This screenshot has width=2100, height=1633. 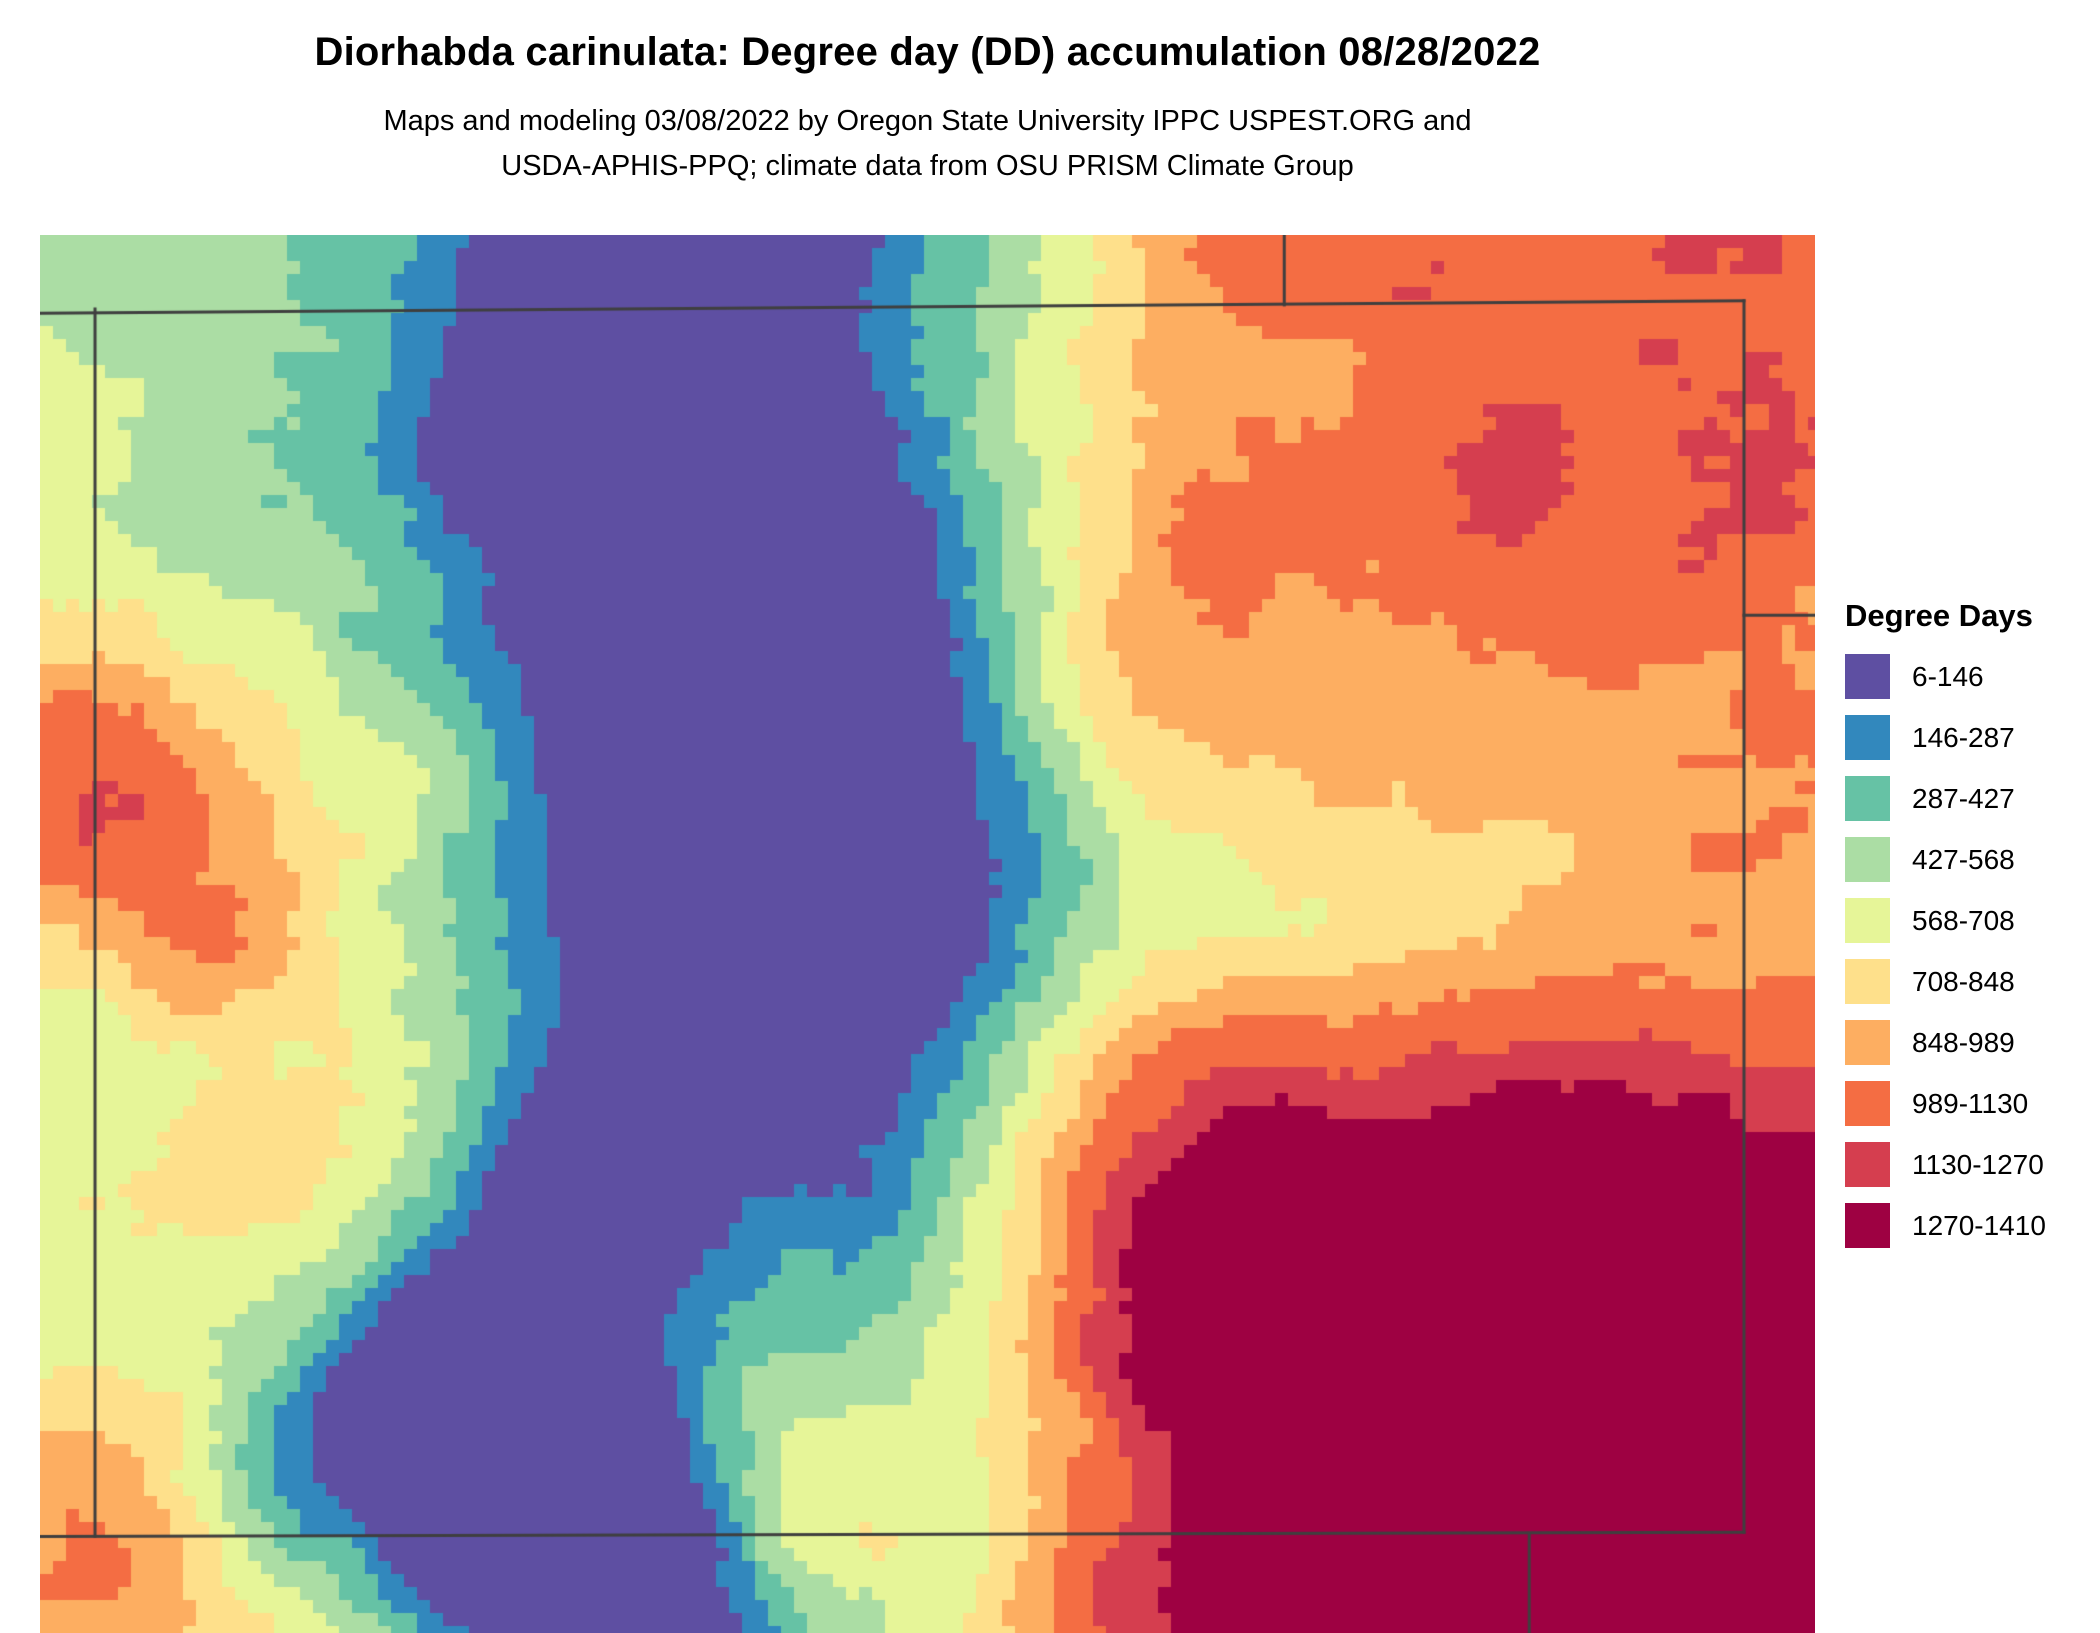 I want to click on legend-label: 568-708, so click(x=1963, y=920).